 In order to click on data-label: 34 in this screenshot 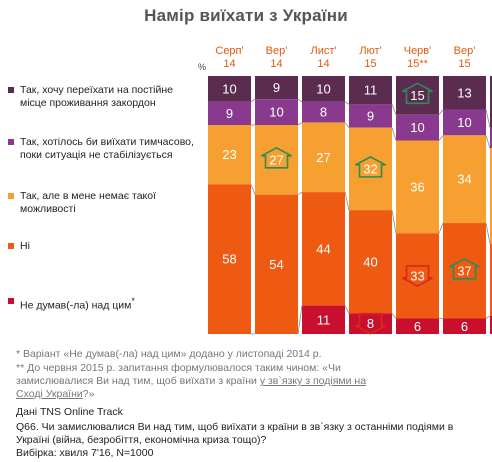, I will do `click(464, 179)`.